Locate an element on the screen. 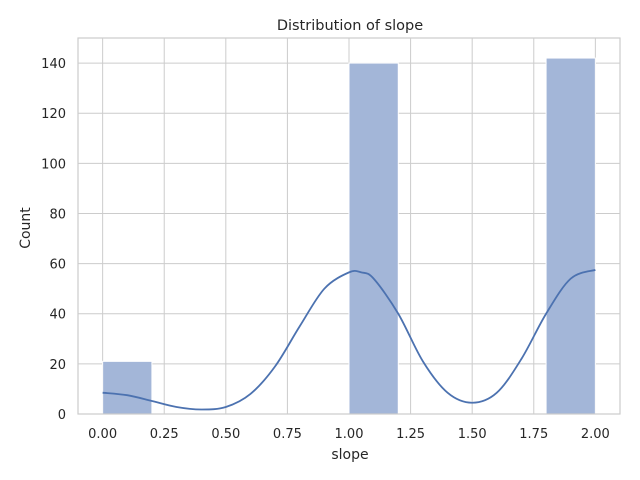  x-tick-label-3: 0.75 is located at coordinates (287, 434).